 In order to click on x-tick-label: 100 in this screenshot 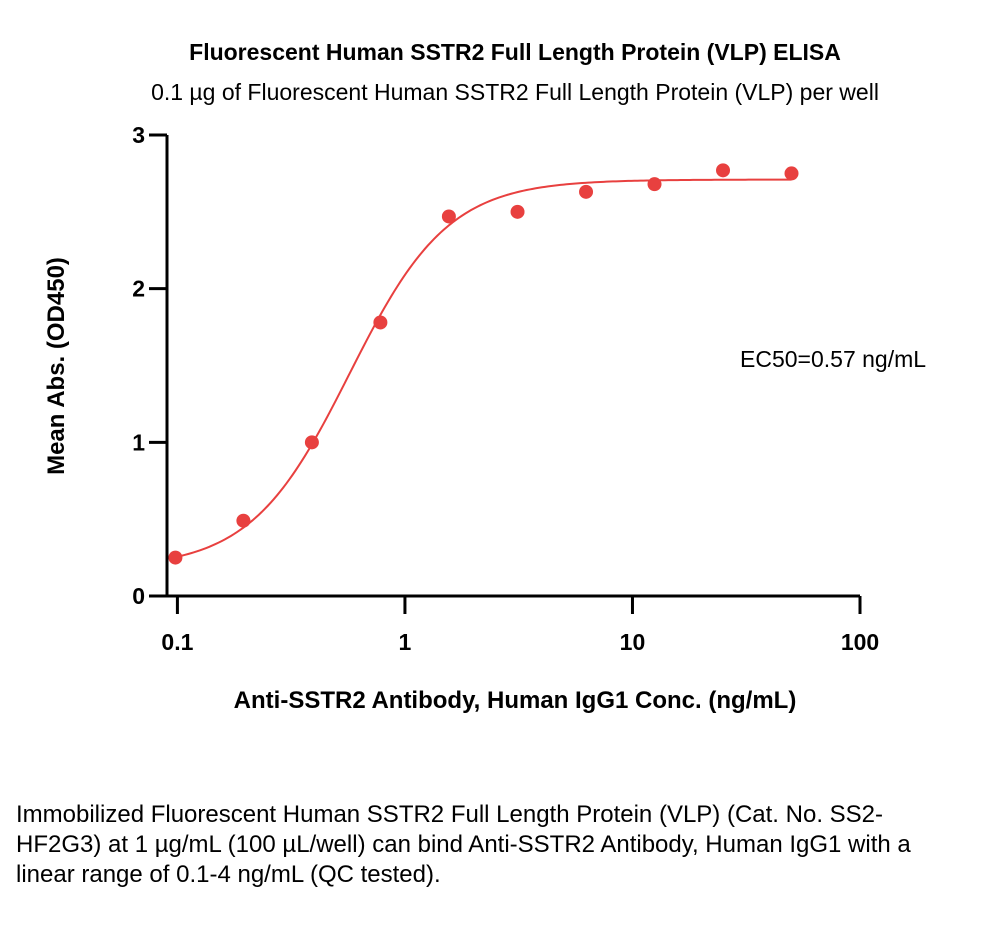, I will do `click(860, 642)`.